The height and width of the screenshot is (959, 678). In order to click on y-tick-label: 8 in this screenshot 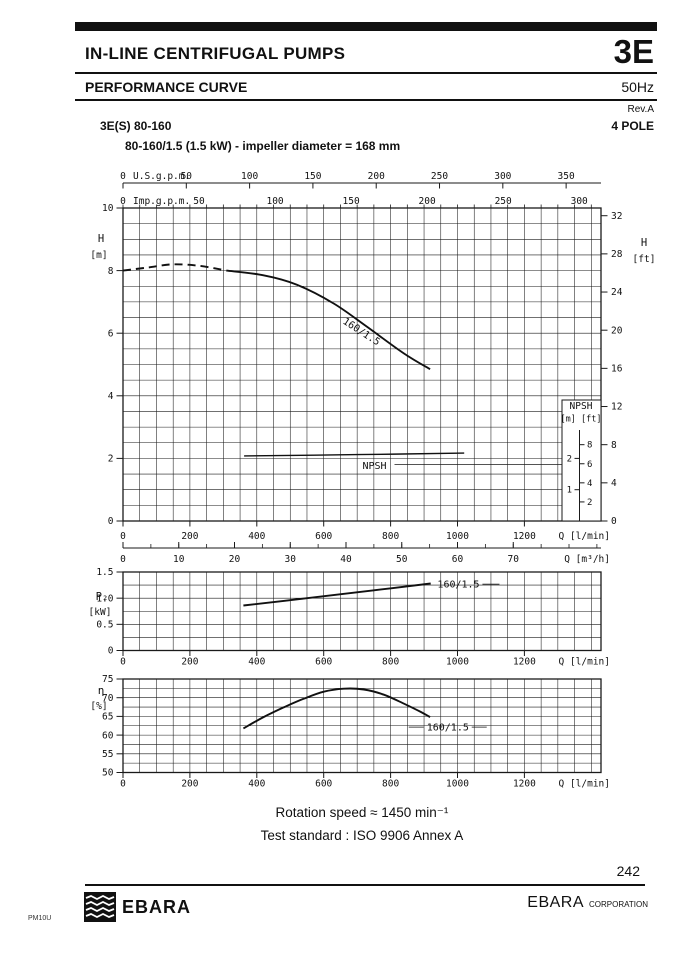, I will do `click(111, 271)`.